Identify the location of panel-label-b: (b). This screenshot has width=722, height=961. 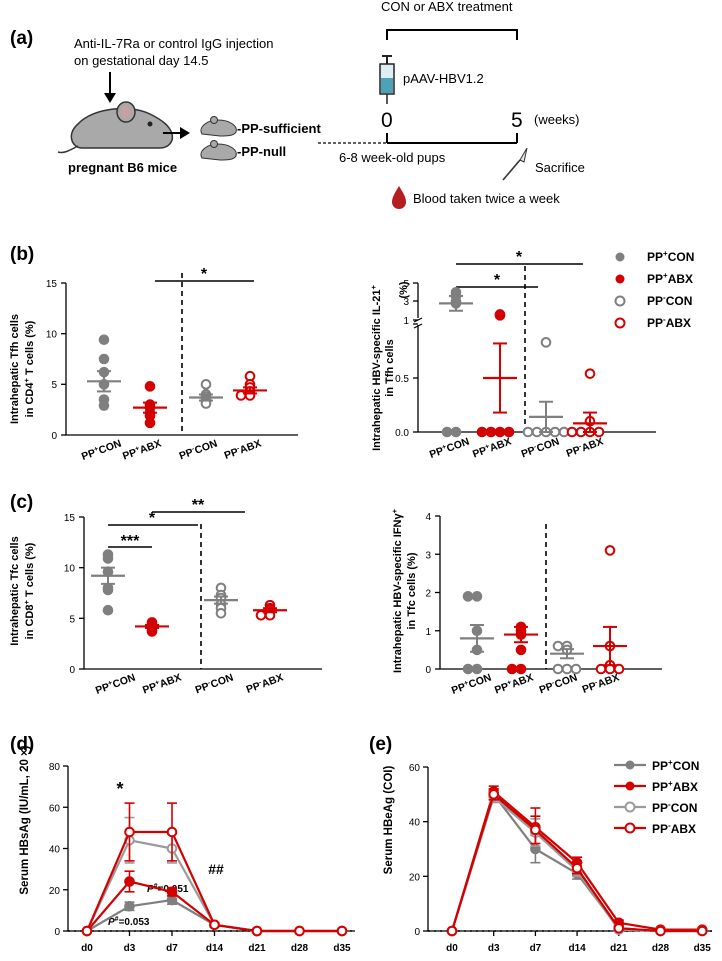
(22, 254).